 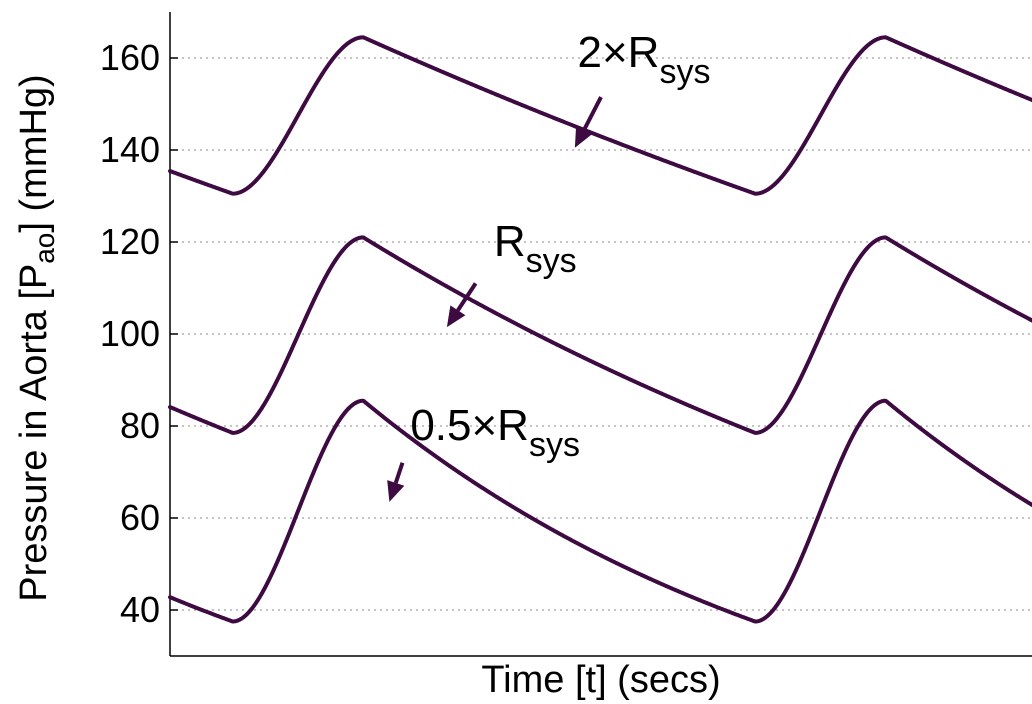 What do you see at coordinates (130, 241) in the screenshot?
I see `y-tick-label: 120` at bounding box center [130, 241].